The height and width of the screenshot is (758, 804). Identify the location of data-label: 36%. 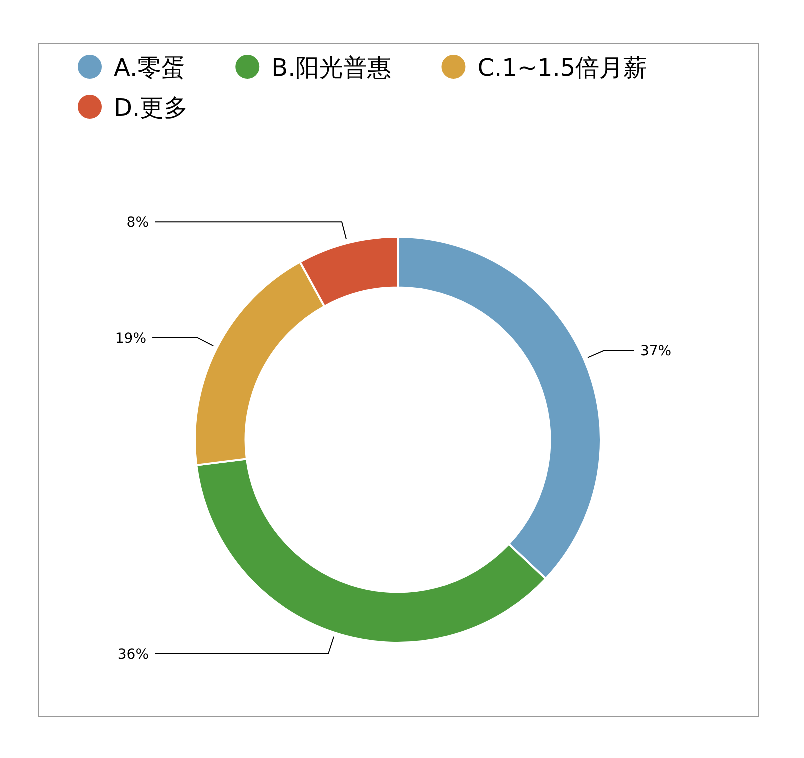
(133, 654).